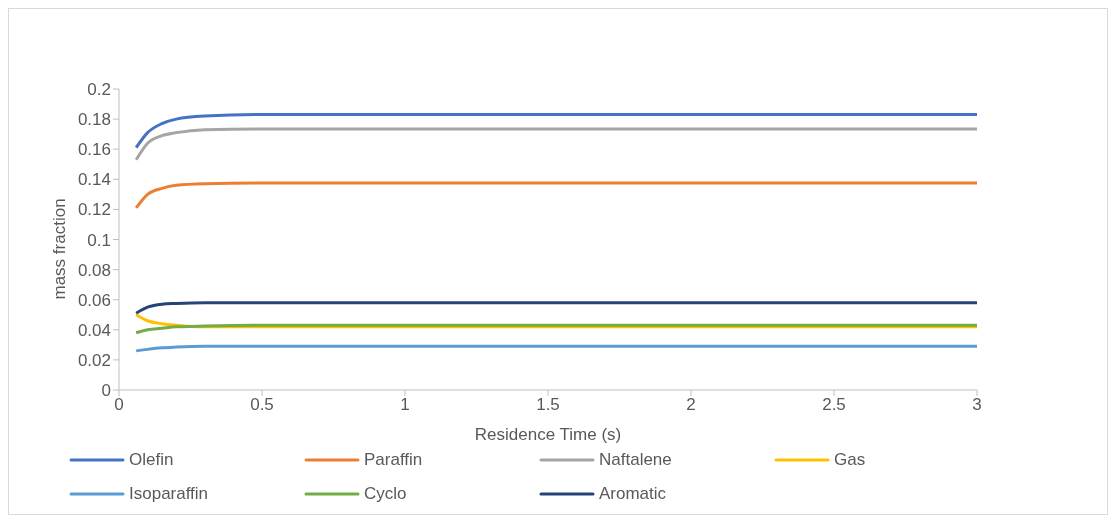  What do you see at coordinates (94, 210) in the screenshot?
I see `y-tick-label: 0.12` at bounding box center [94, 210].